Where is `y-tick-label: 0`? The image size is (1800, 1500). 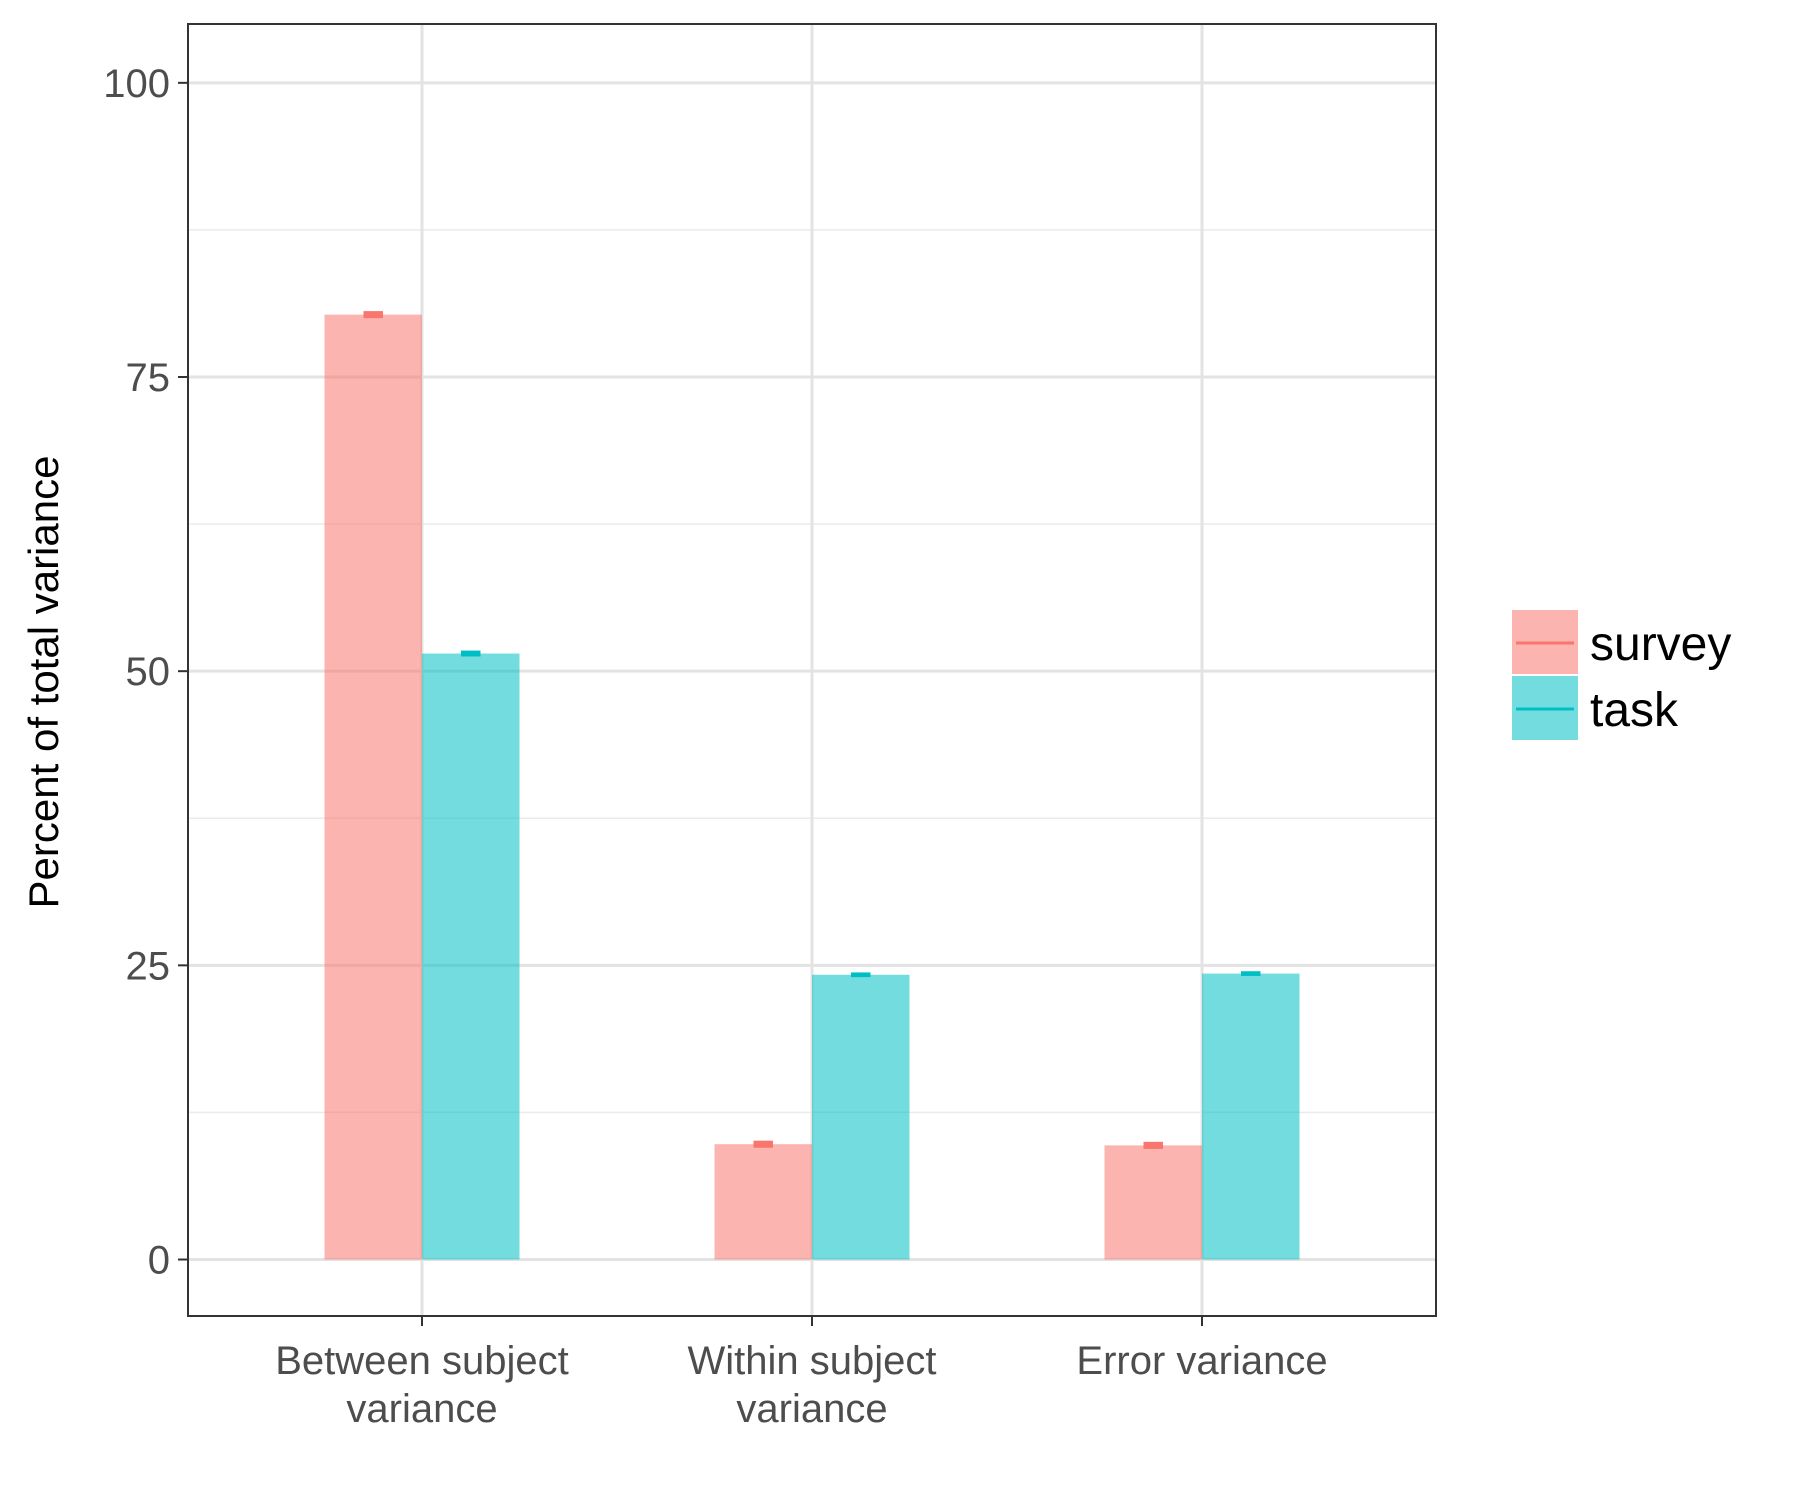 y-tick-label: 0 is located at coordinates (159, 1261).